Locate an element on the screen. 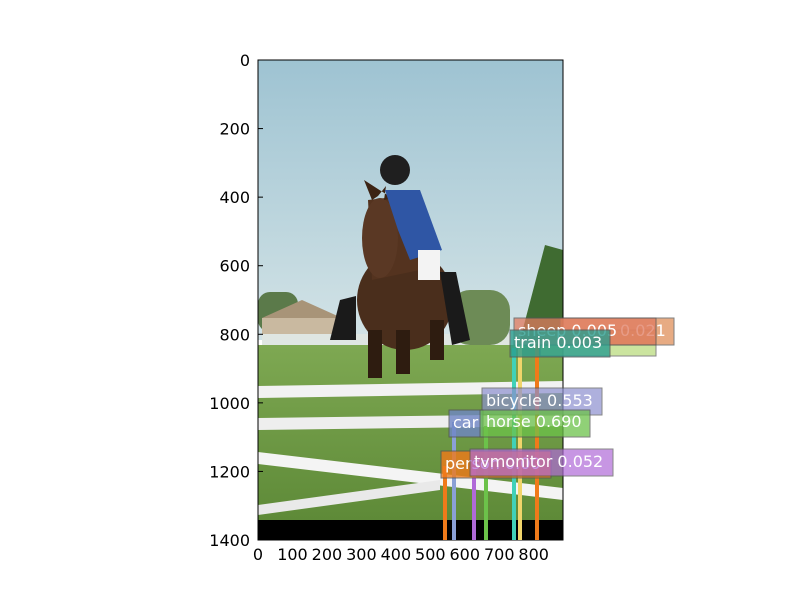 The width and height of the screenshot is (800, 600). x-tick-label: 600 is located at coordinates (465, 554).